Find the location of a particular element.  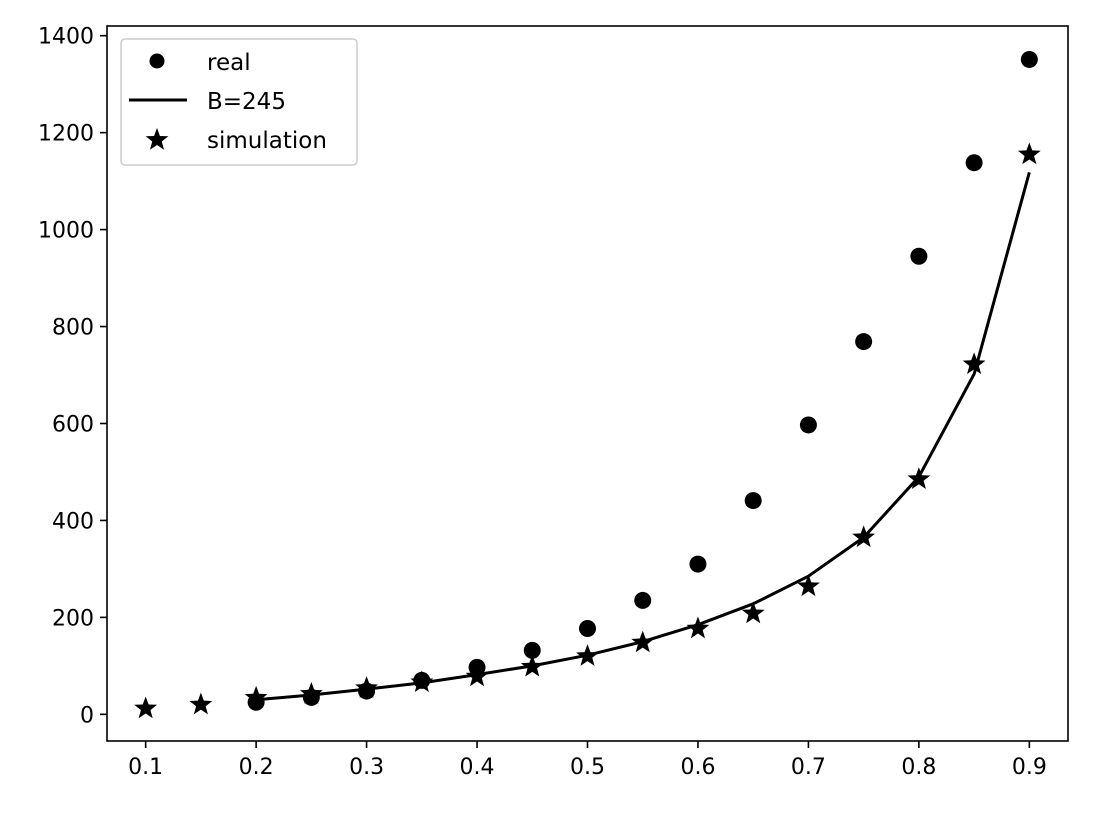

y-tick-label: 600 is located at coordinates (73, 424).